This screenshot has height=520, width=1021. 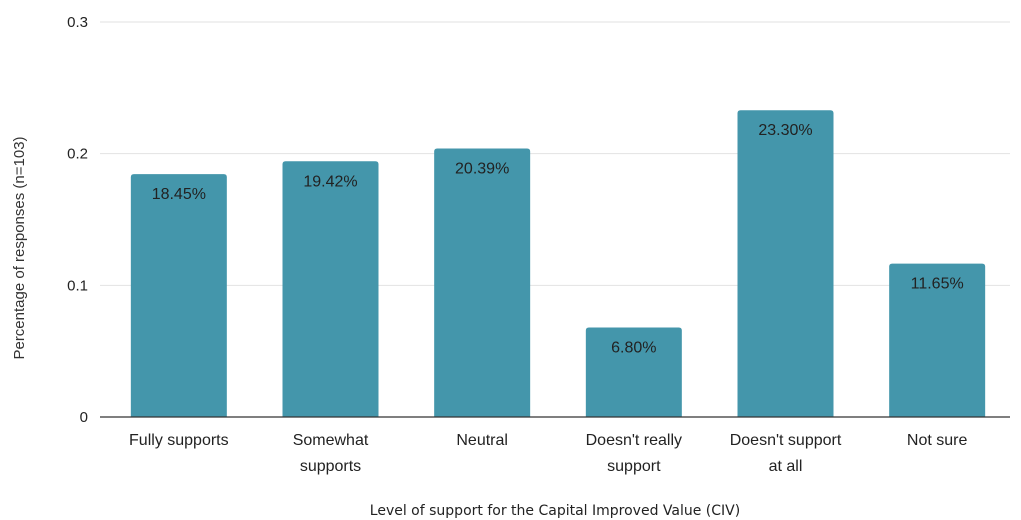 What do you see at coordinates (84, 417) in the screenshot?
I see `y-tick-label: 0` at bounding box center [84, 417].